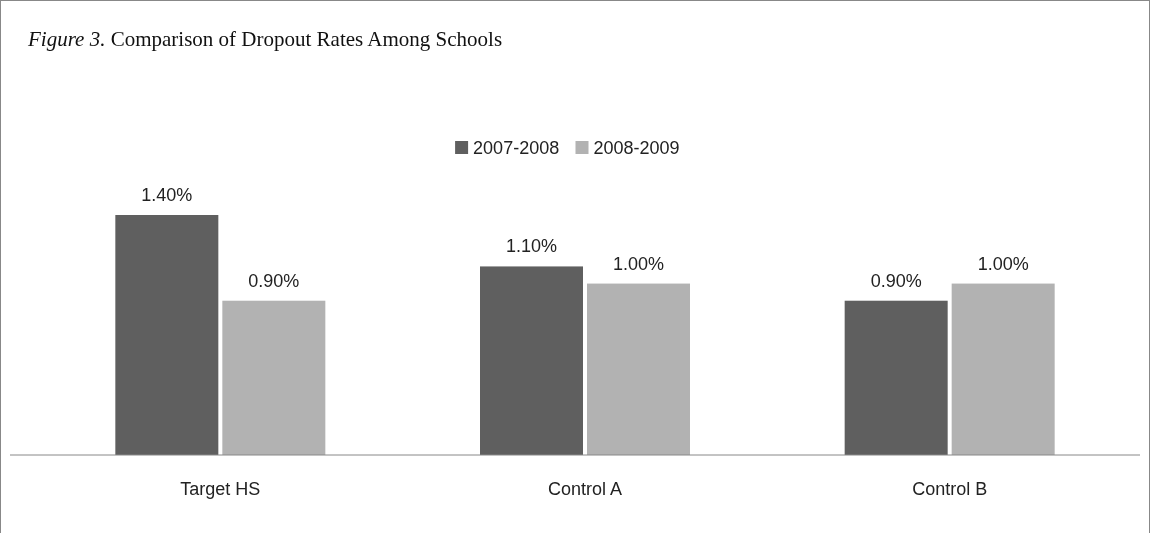 The image size is (1151, 533). Describe the element at coordinates (220, 489) in the screenshot. I see `x-tick-label: Target HS` at that location.